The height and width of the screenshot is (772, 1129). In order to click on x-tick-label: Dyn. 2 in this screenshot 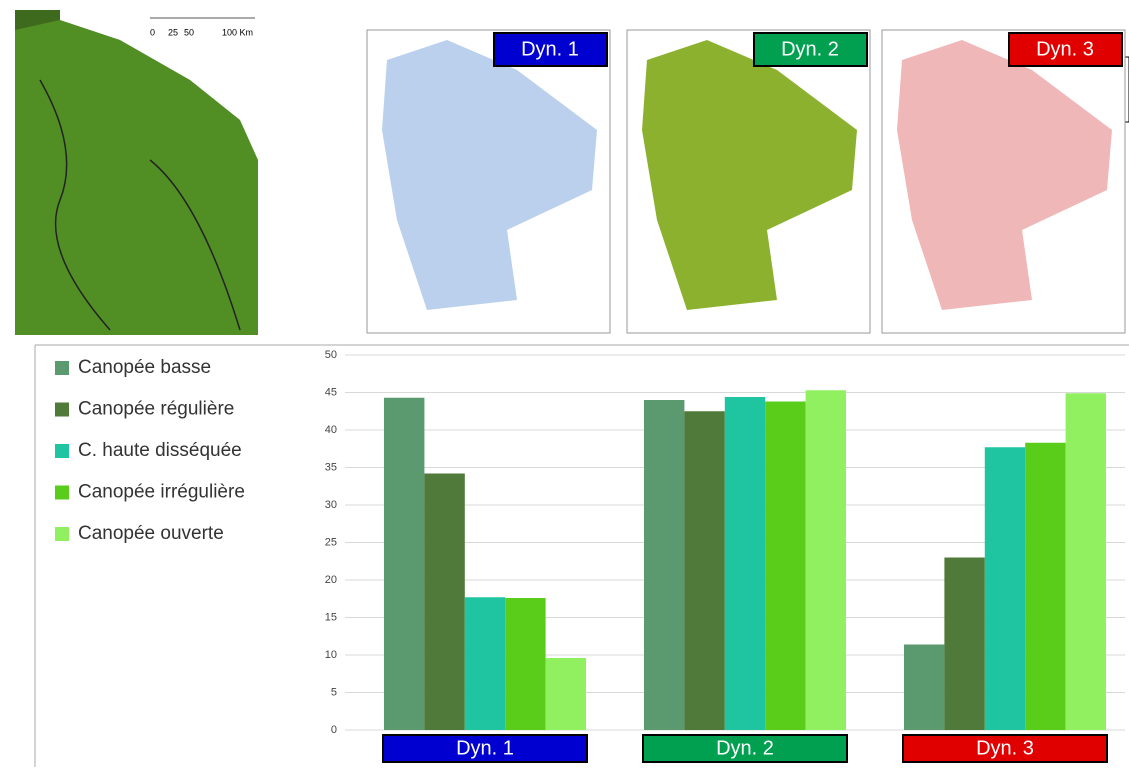, I will do `click(745, 748)`.